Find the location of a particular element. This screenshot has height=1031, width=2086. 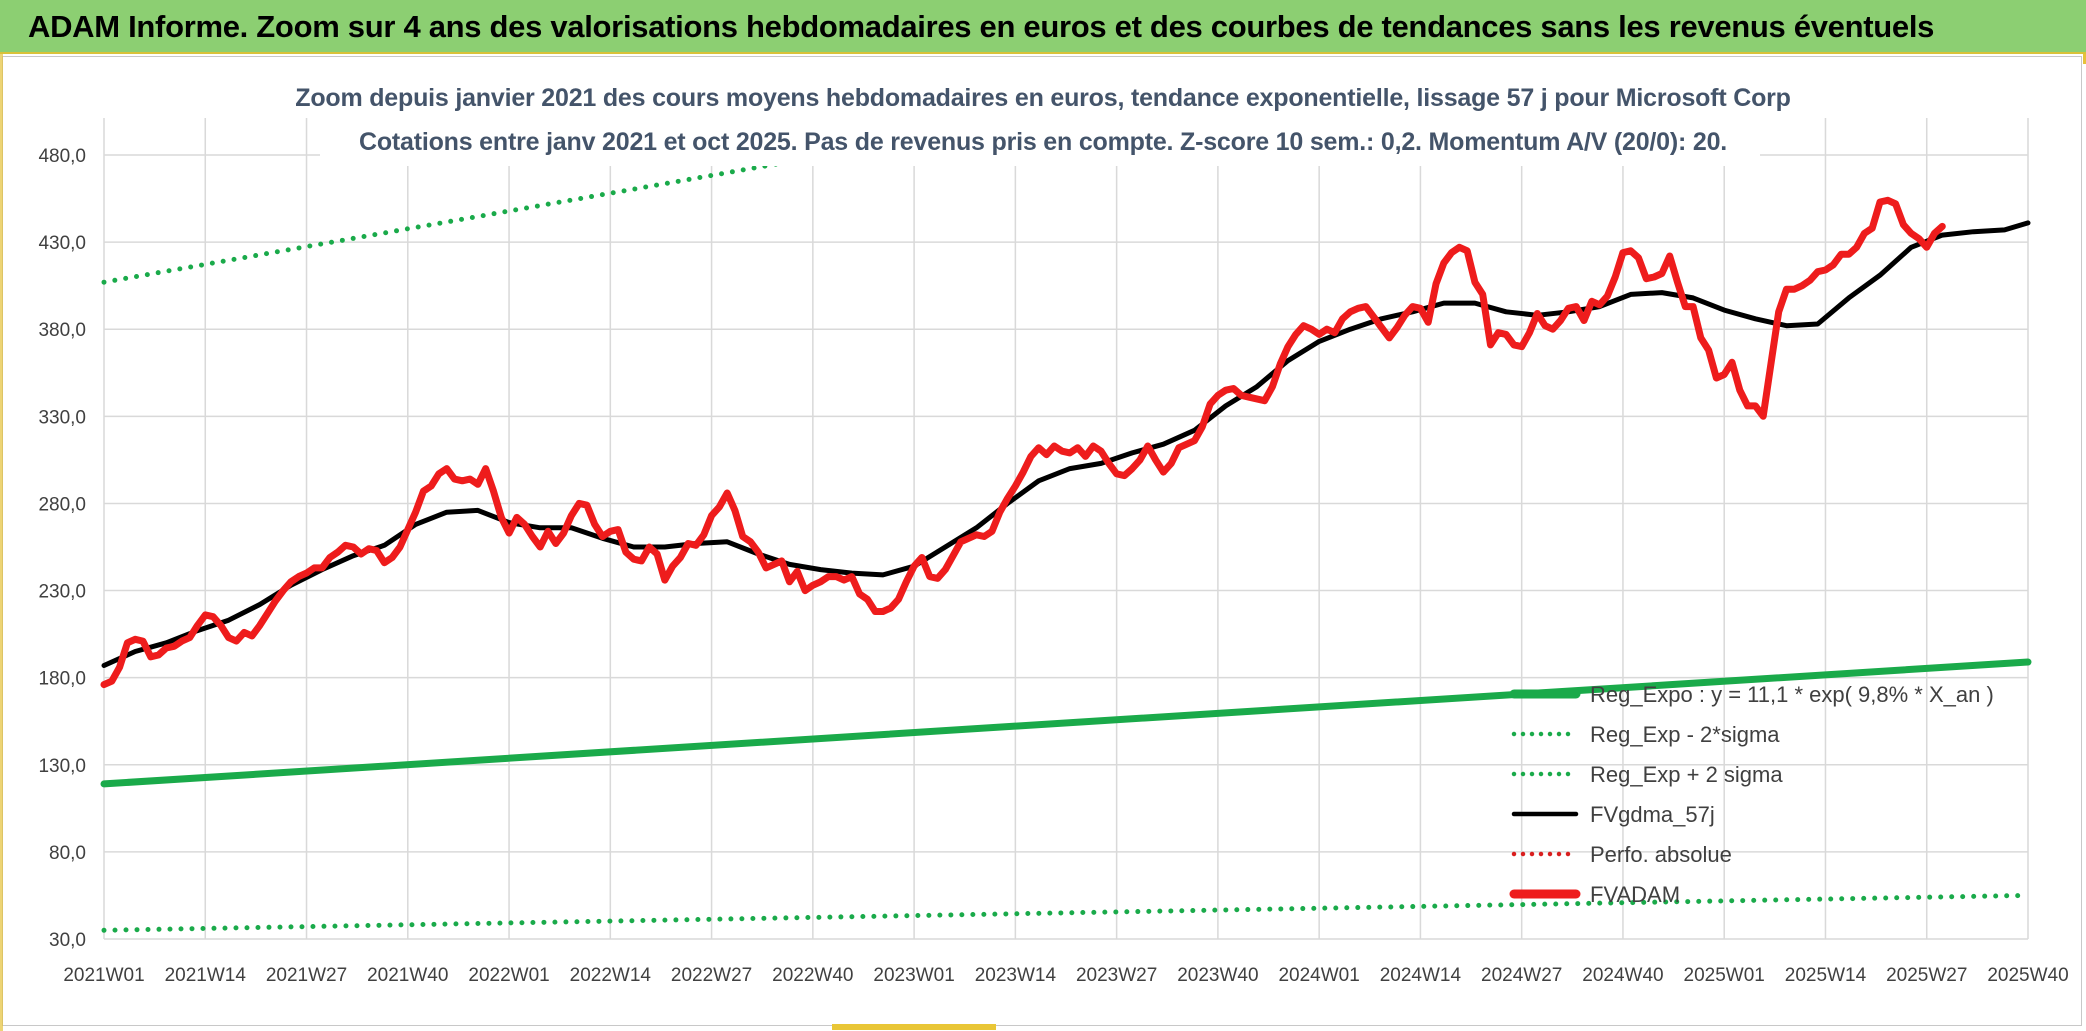

x-tick-label: 2025W40 is located at coordinates (2027, 975).